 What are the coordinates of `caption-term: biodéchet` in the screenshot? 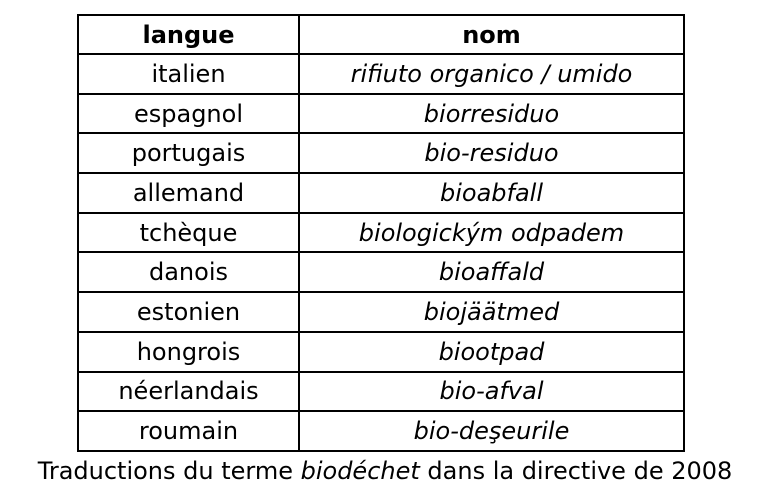 It's located at (360, 471).